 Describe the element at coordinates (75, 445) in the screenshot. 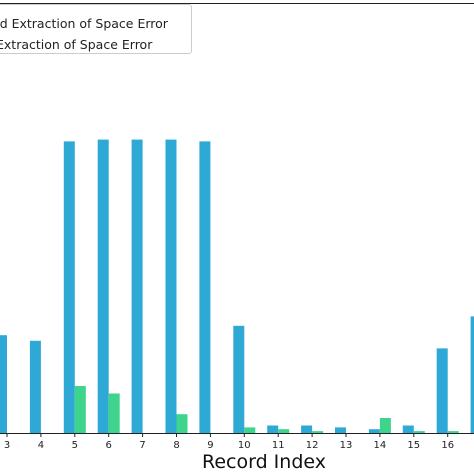

I see `x-tick-label-5: 5` at that location.